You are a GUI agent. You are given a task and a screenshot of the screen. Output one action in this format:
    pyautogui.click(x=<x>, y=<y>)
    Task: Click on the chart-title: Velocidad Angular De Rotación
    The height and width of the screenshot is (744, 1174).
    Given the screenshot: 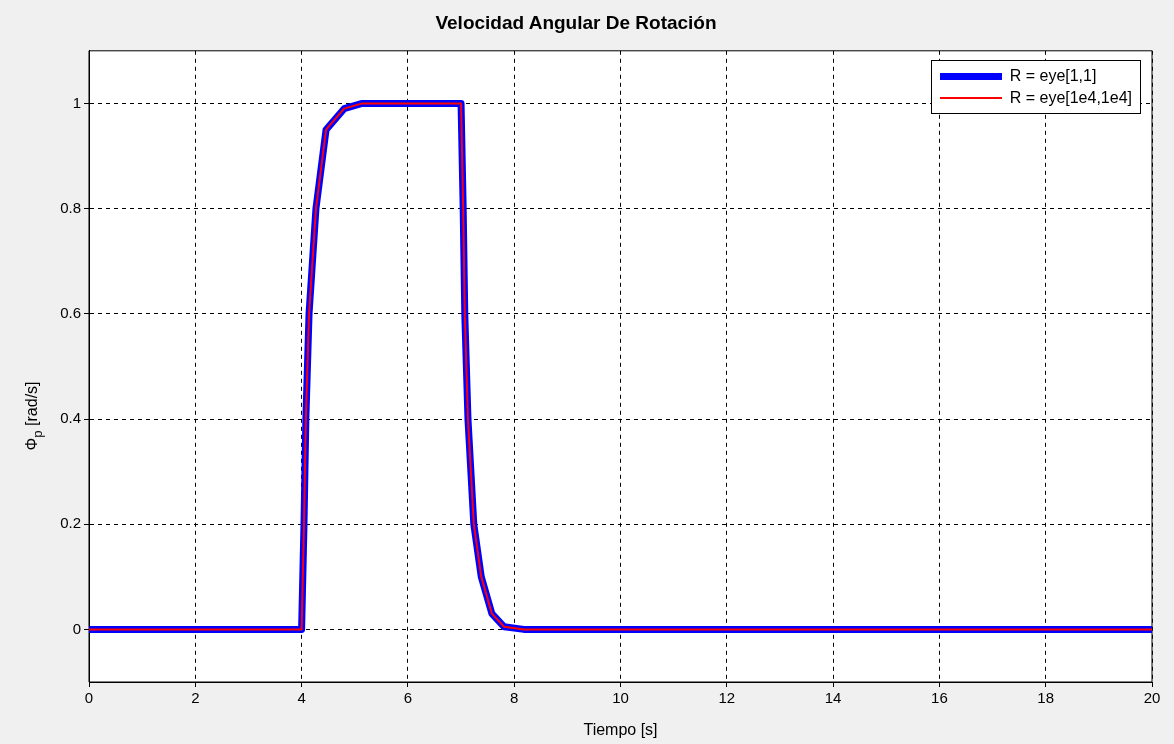 What is the action you would take?
    pyautogui.click(x=576, y=22)
    